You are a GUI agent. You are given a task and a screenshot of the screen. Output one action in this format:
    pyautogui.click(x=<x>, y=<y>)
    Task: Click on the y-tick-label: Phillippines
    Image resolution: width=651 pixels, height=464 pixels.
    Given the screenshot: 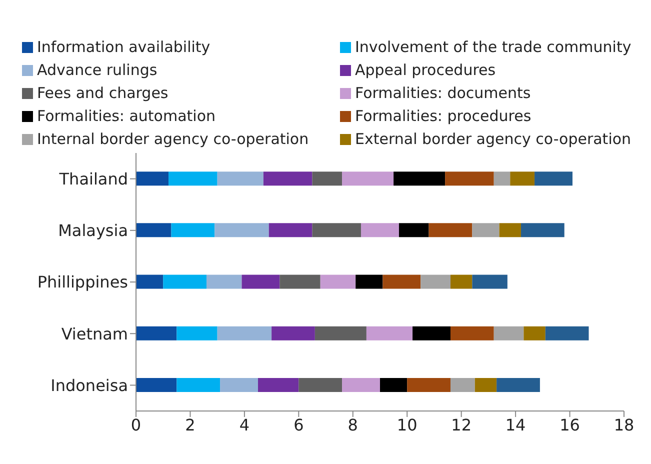 What is the action you would take?
    pyautogui.click(x=82, y=282)
    